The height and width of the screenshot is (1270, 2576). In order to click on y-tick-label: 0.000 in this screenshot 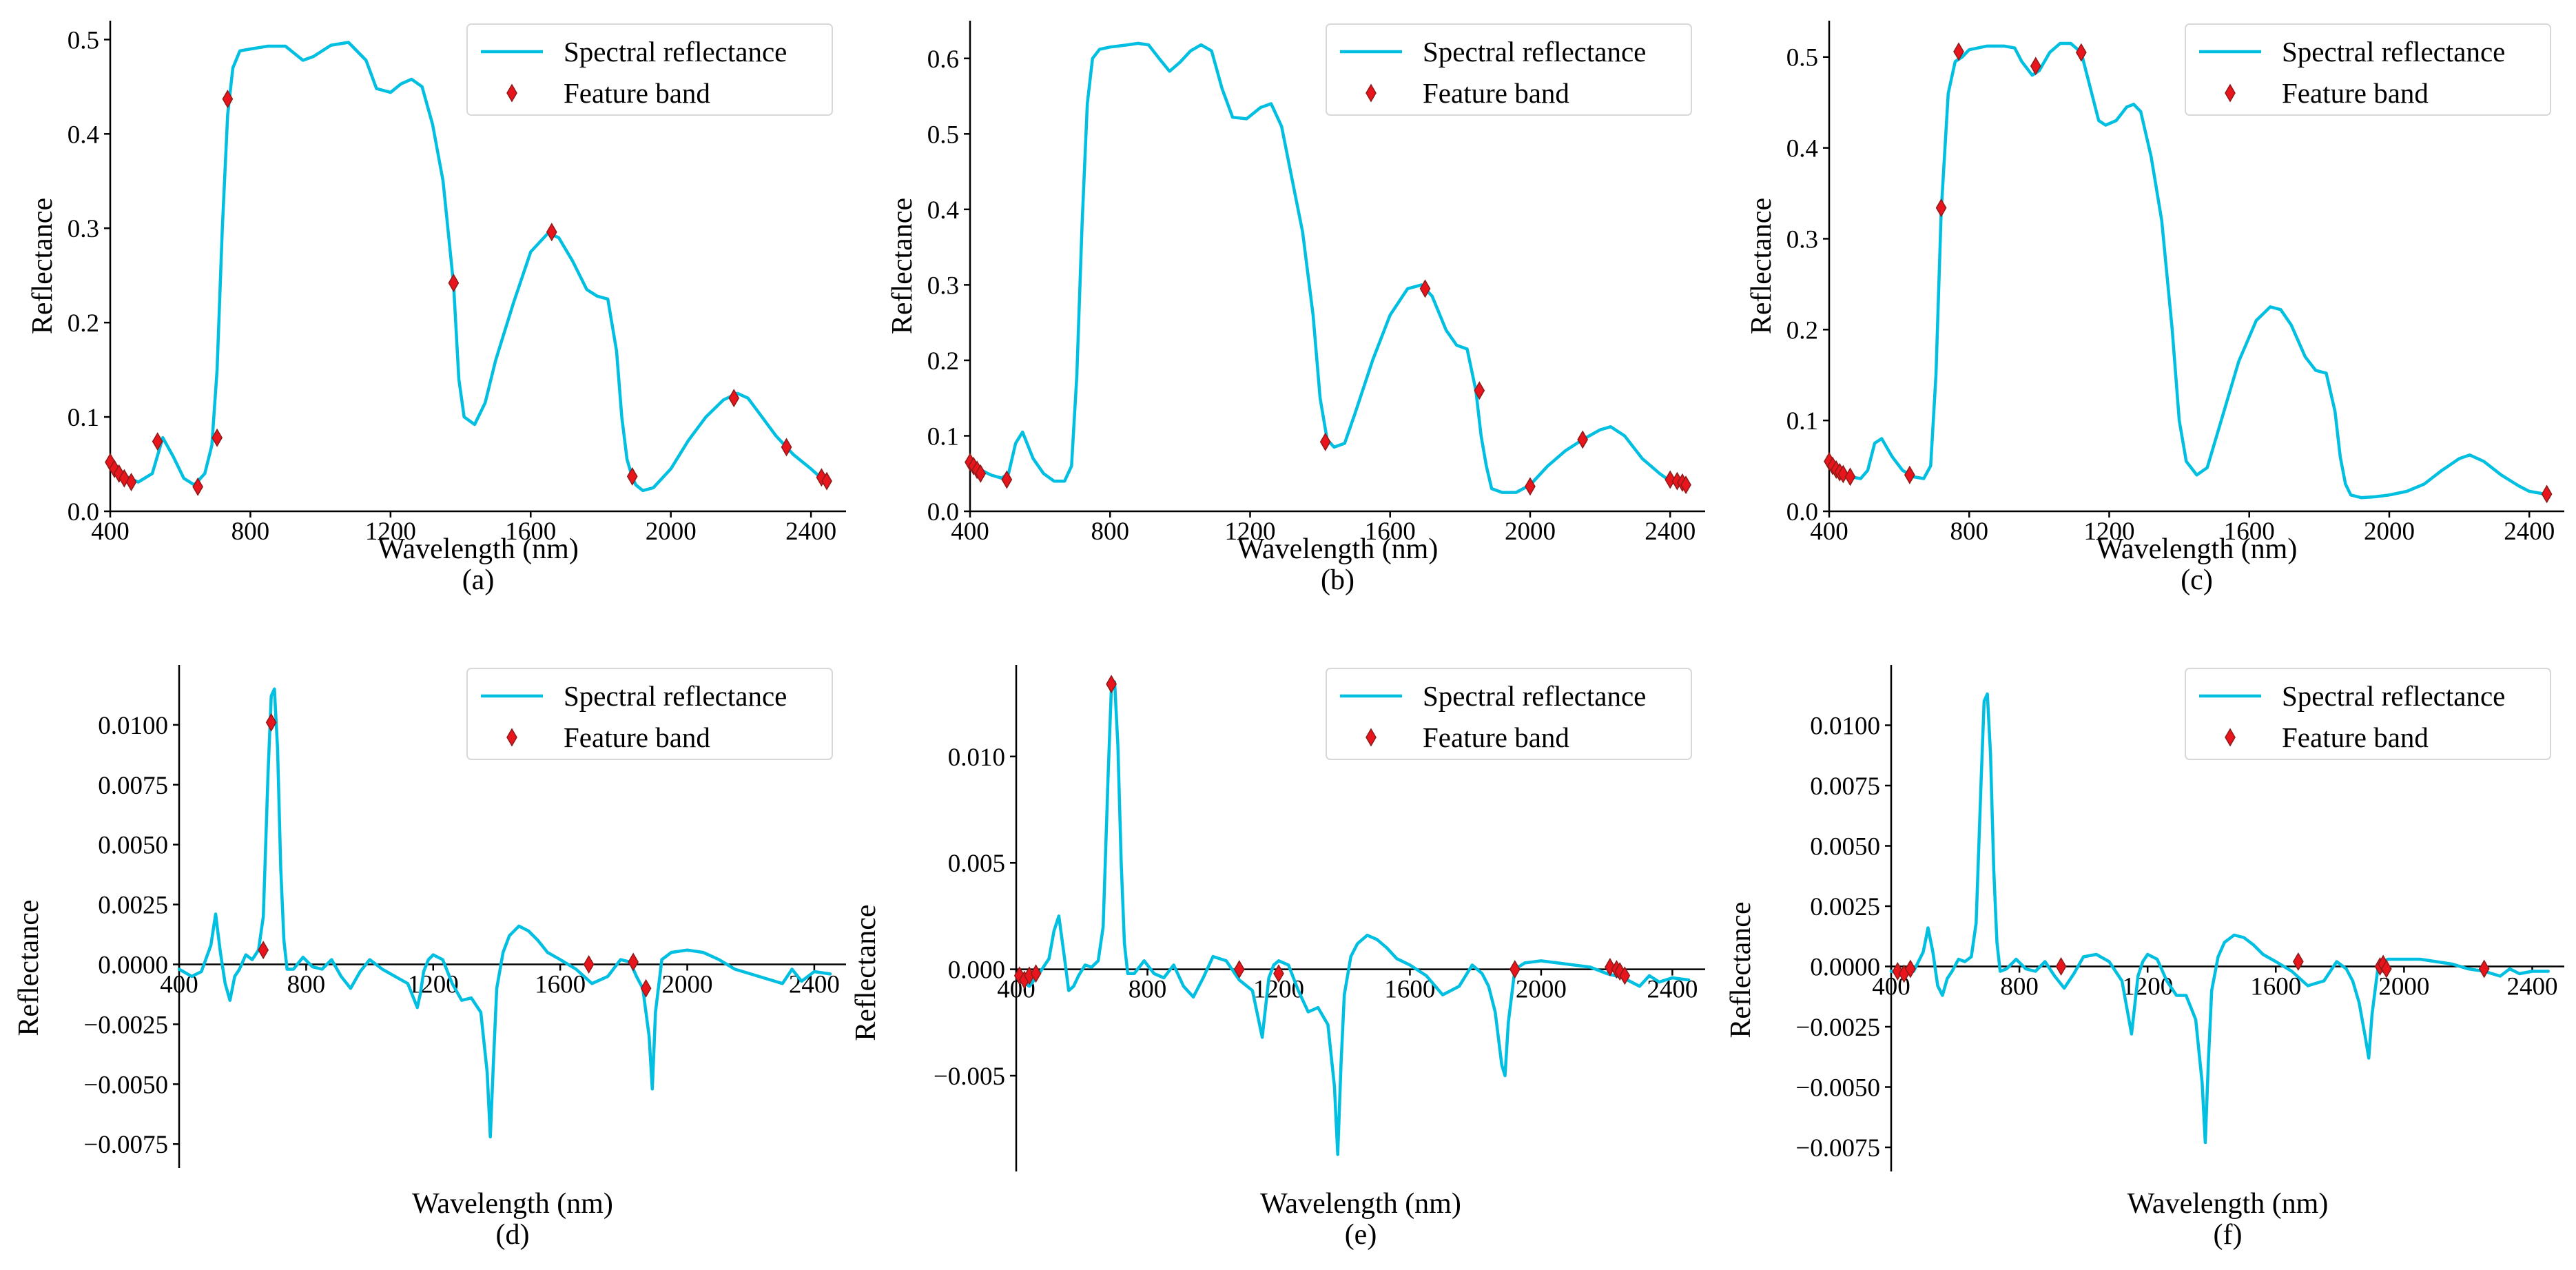, I will do `click(976, 971)`.